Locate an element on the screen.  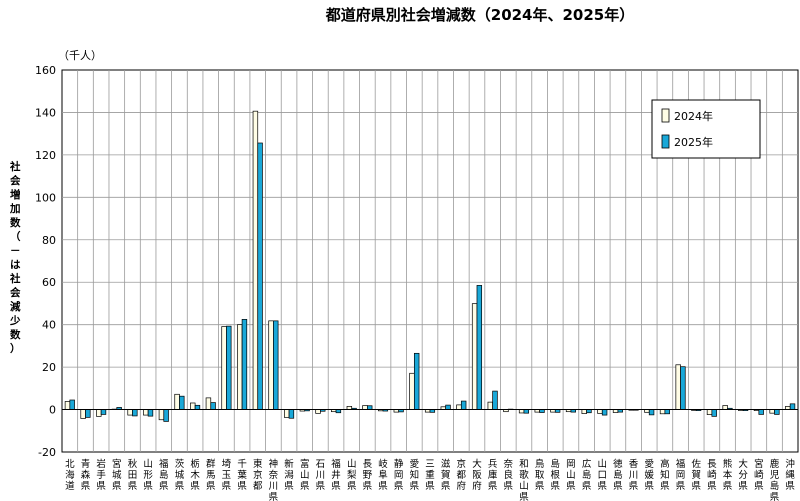
x-tick-label: 和歌山県 is located at coordinates (524, 480).